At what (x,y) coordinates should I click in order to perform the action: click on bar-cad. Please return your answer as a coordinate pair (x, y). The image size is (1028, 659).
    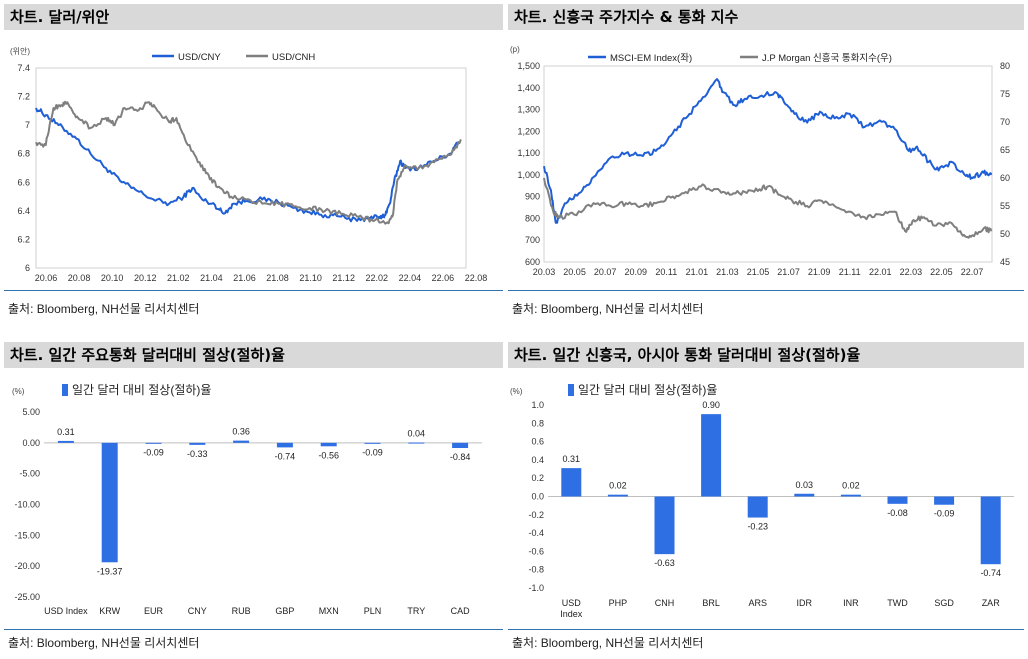
    Looking at the image, I should click on (460, 445).